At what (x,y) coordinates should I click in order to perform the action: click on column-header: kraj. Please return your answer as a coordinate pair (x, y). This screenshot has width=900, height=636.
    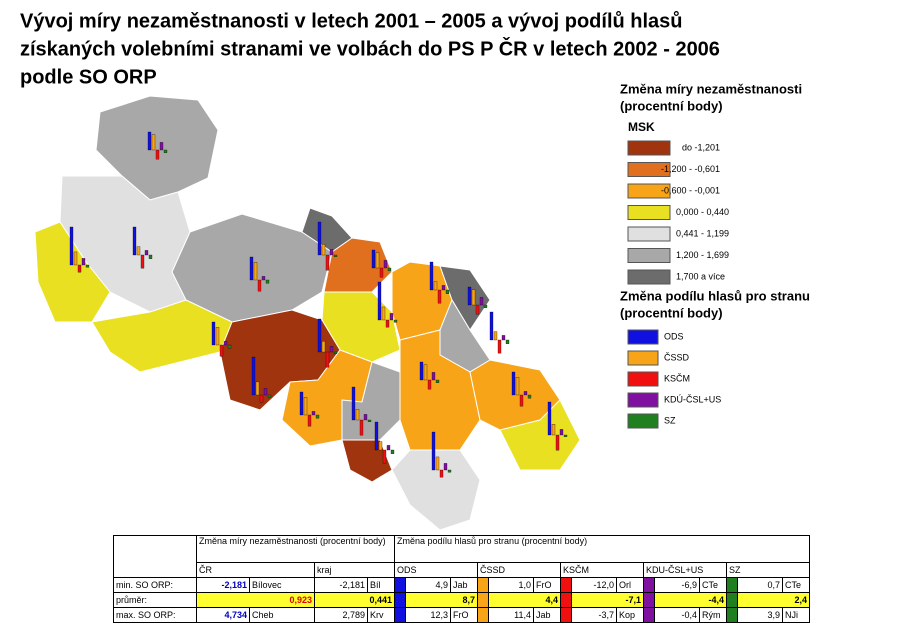
    Looking at the image, I should click on (354, 570).